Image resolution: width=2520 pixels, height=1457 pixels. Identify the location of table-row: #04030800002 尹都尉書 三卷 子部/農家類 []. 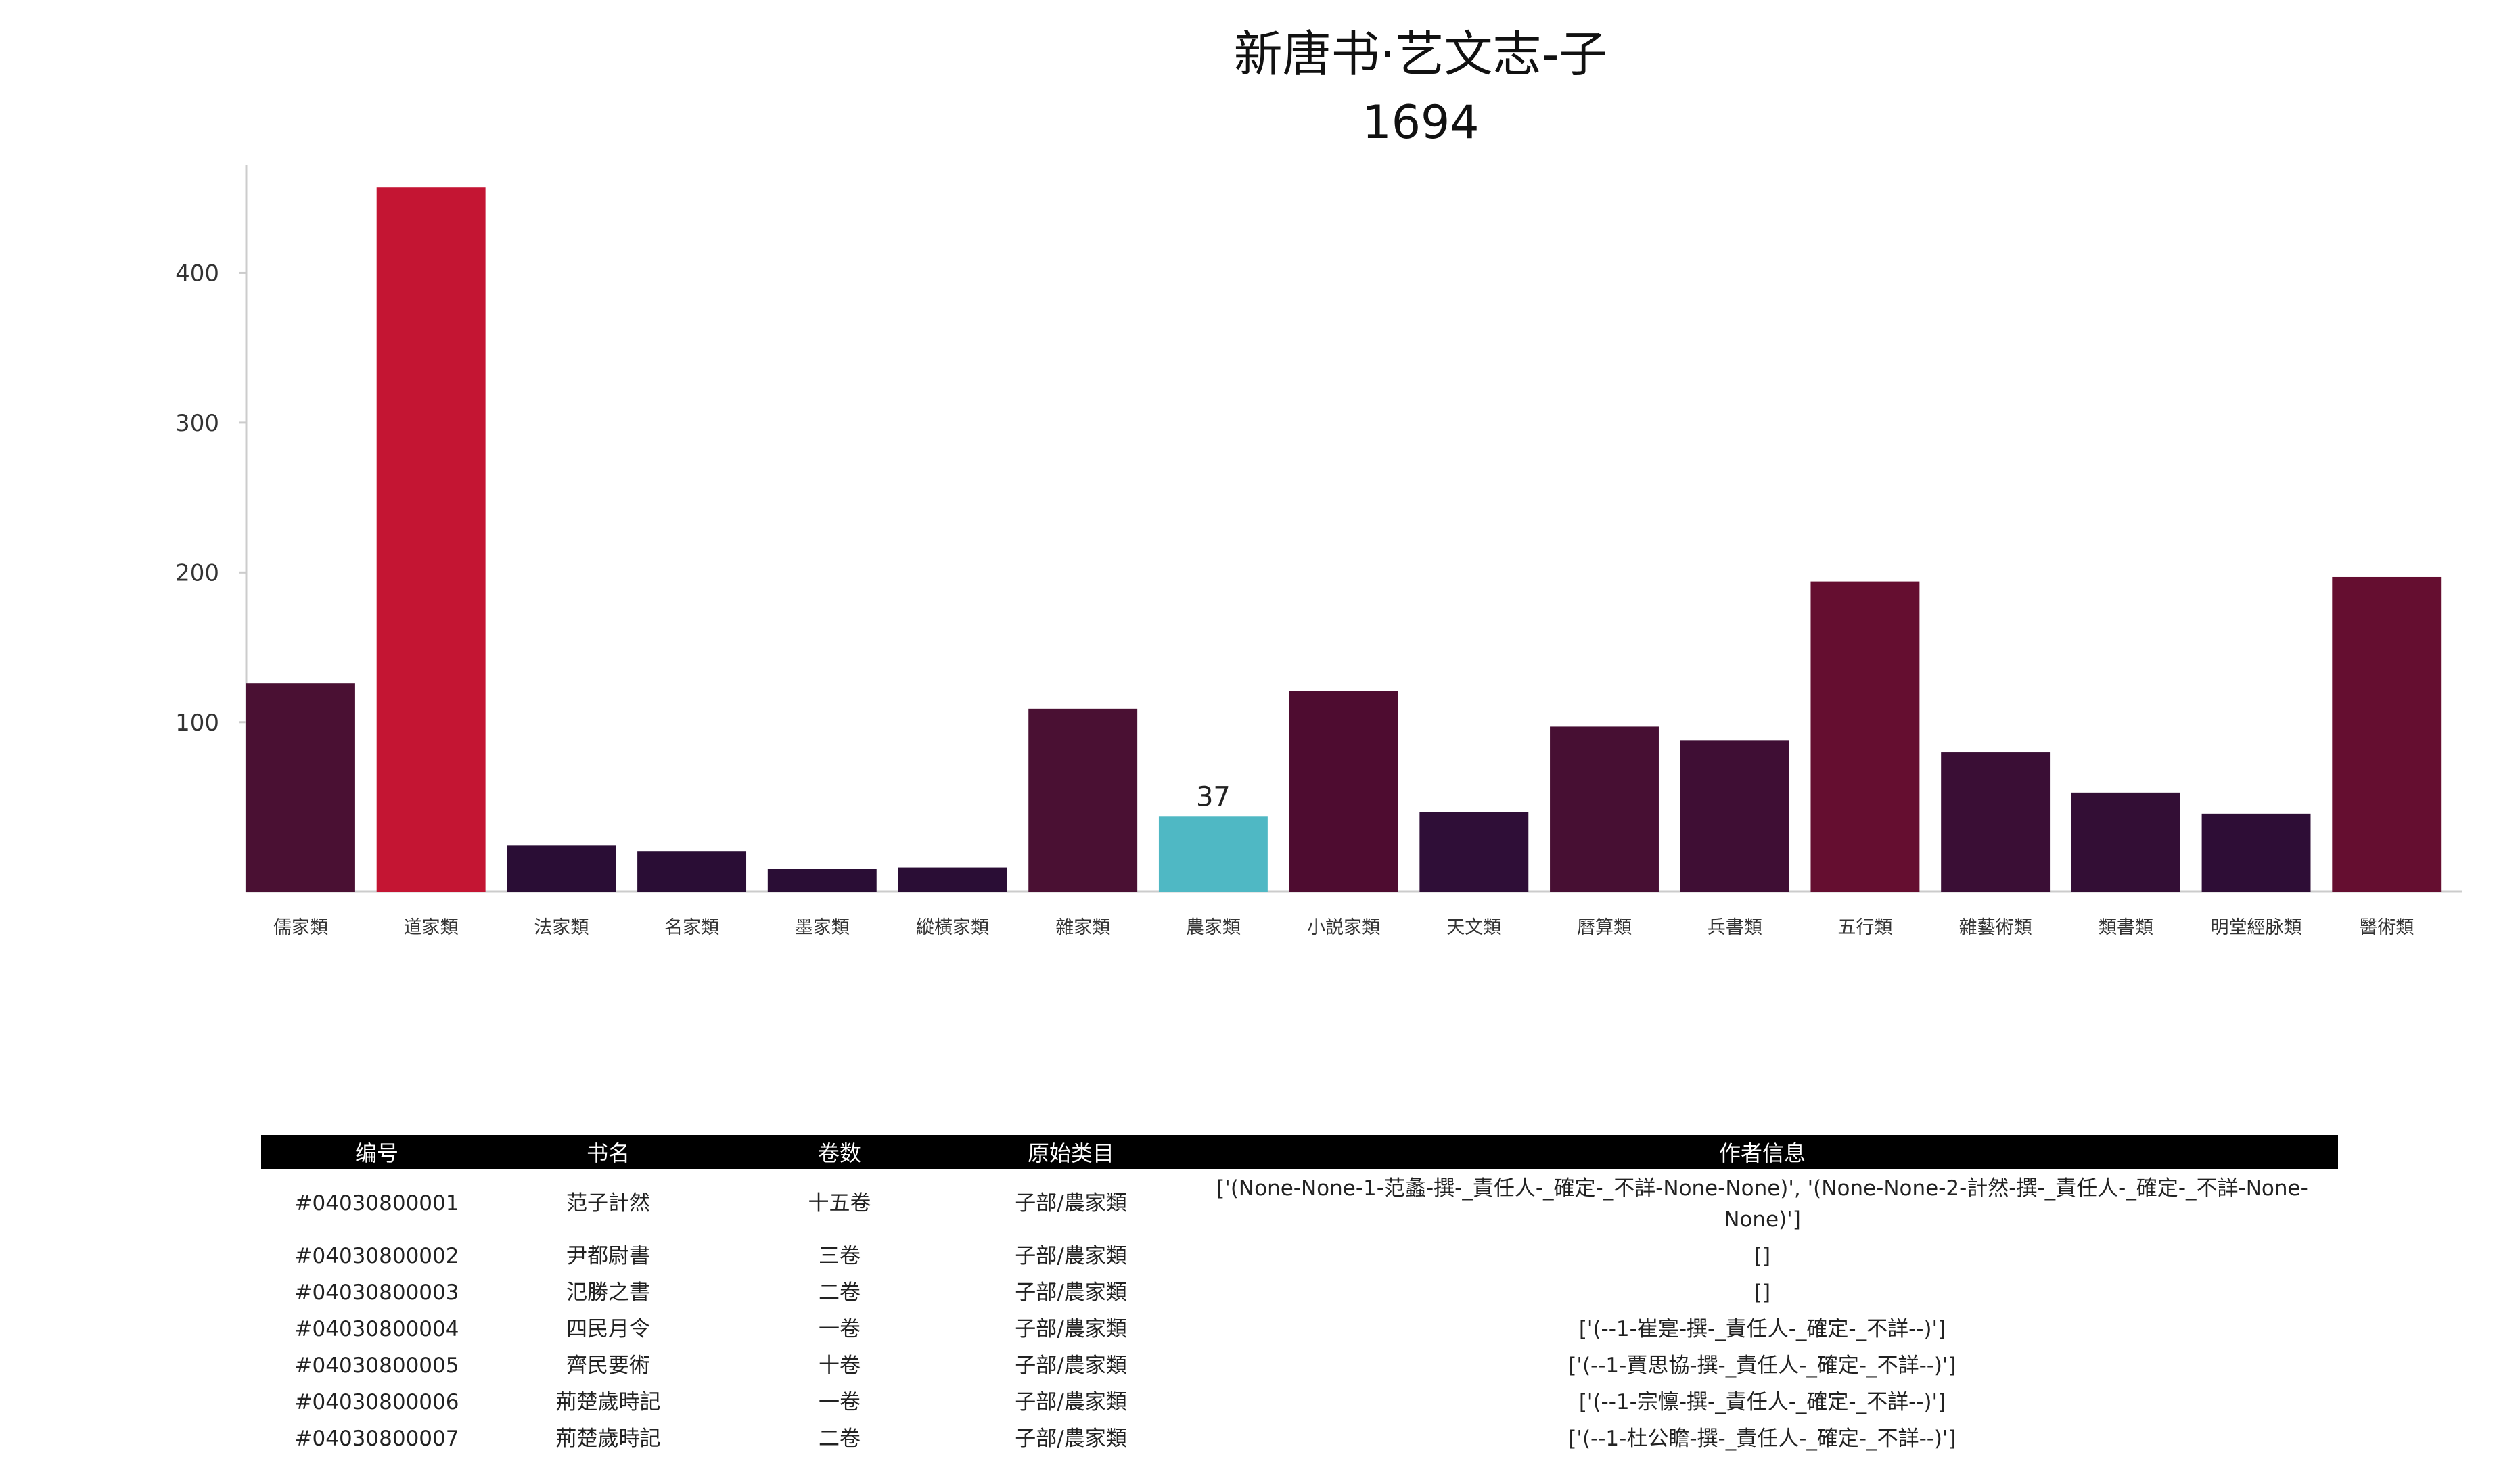
(1299, 1256).